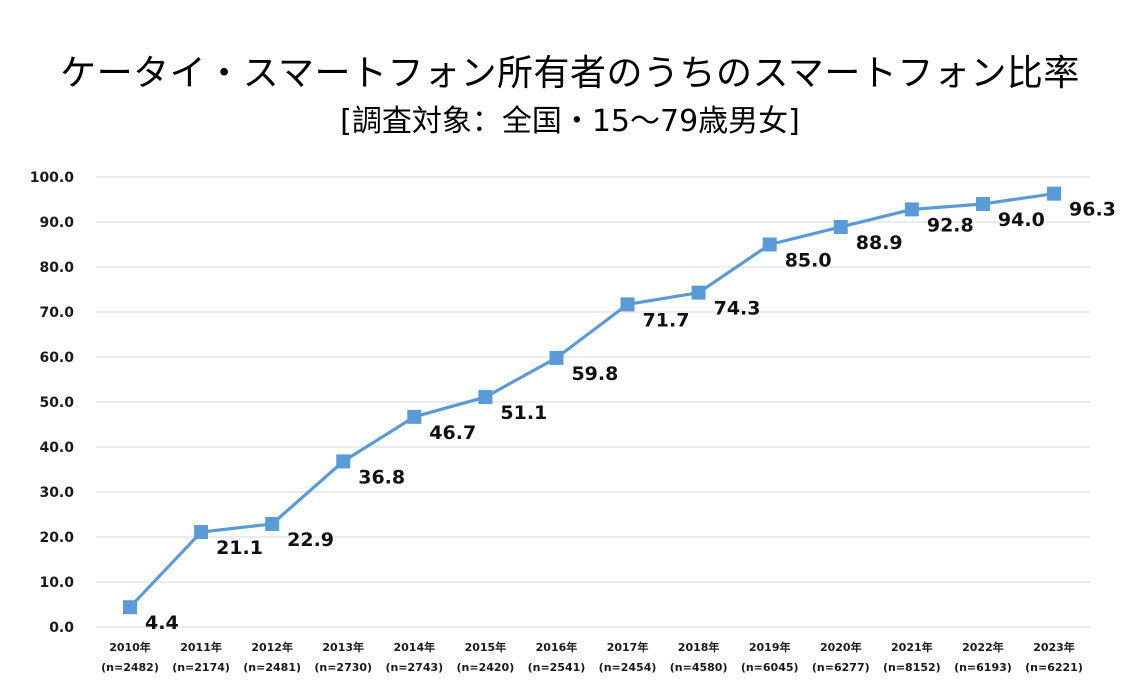 This screenshot has width=1140, height=695. What do you see at coordinates (912, 667) in the screenshot?
I see `x-sample-size-label: (n=8152)` at bounding box center [912, 667].